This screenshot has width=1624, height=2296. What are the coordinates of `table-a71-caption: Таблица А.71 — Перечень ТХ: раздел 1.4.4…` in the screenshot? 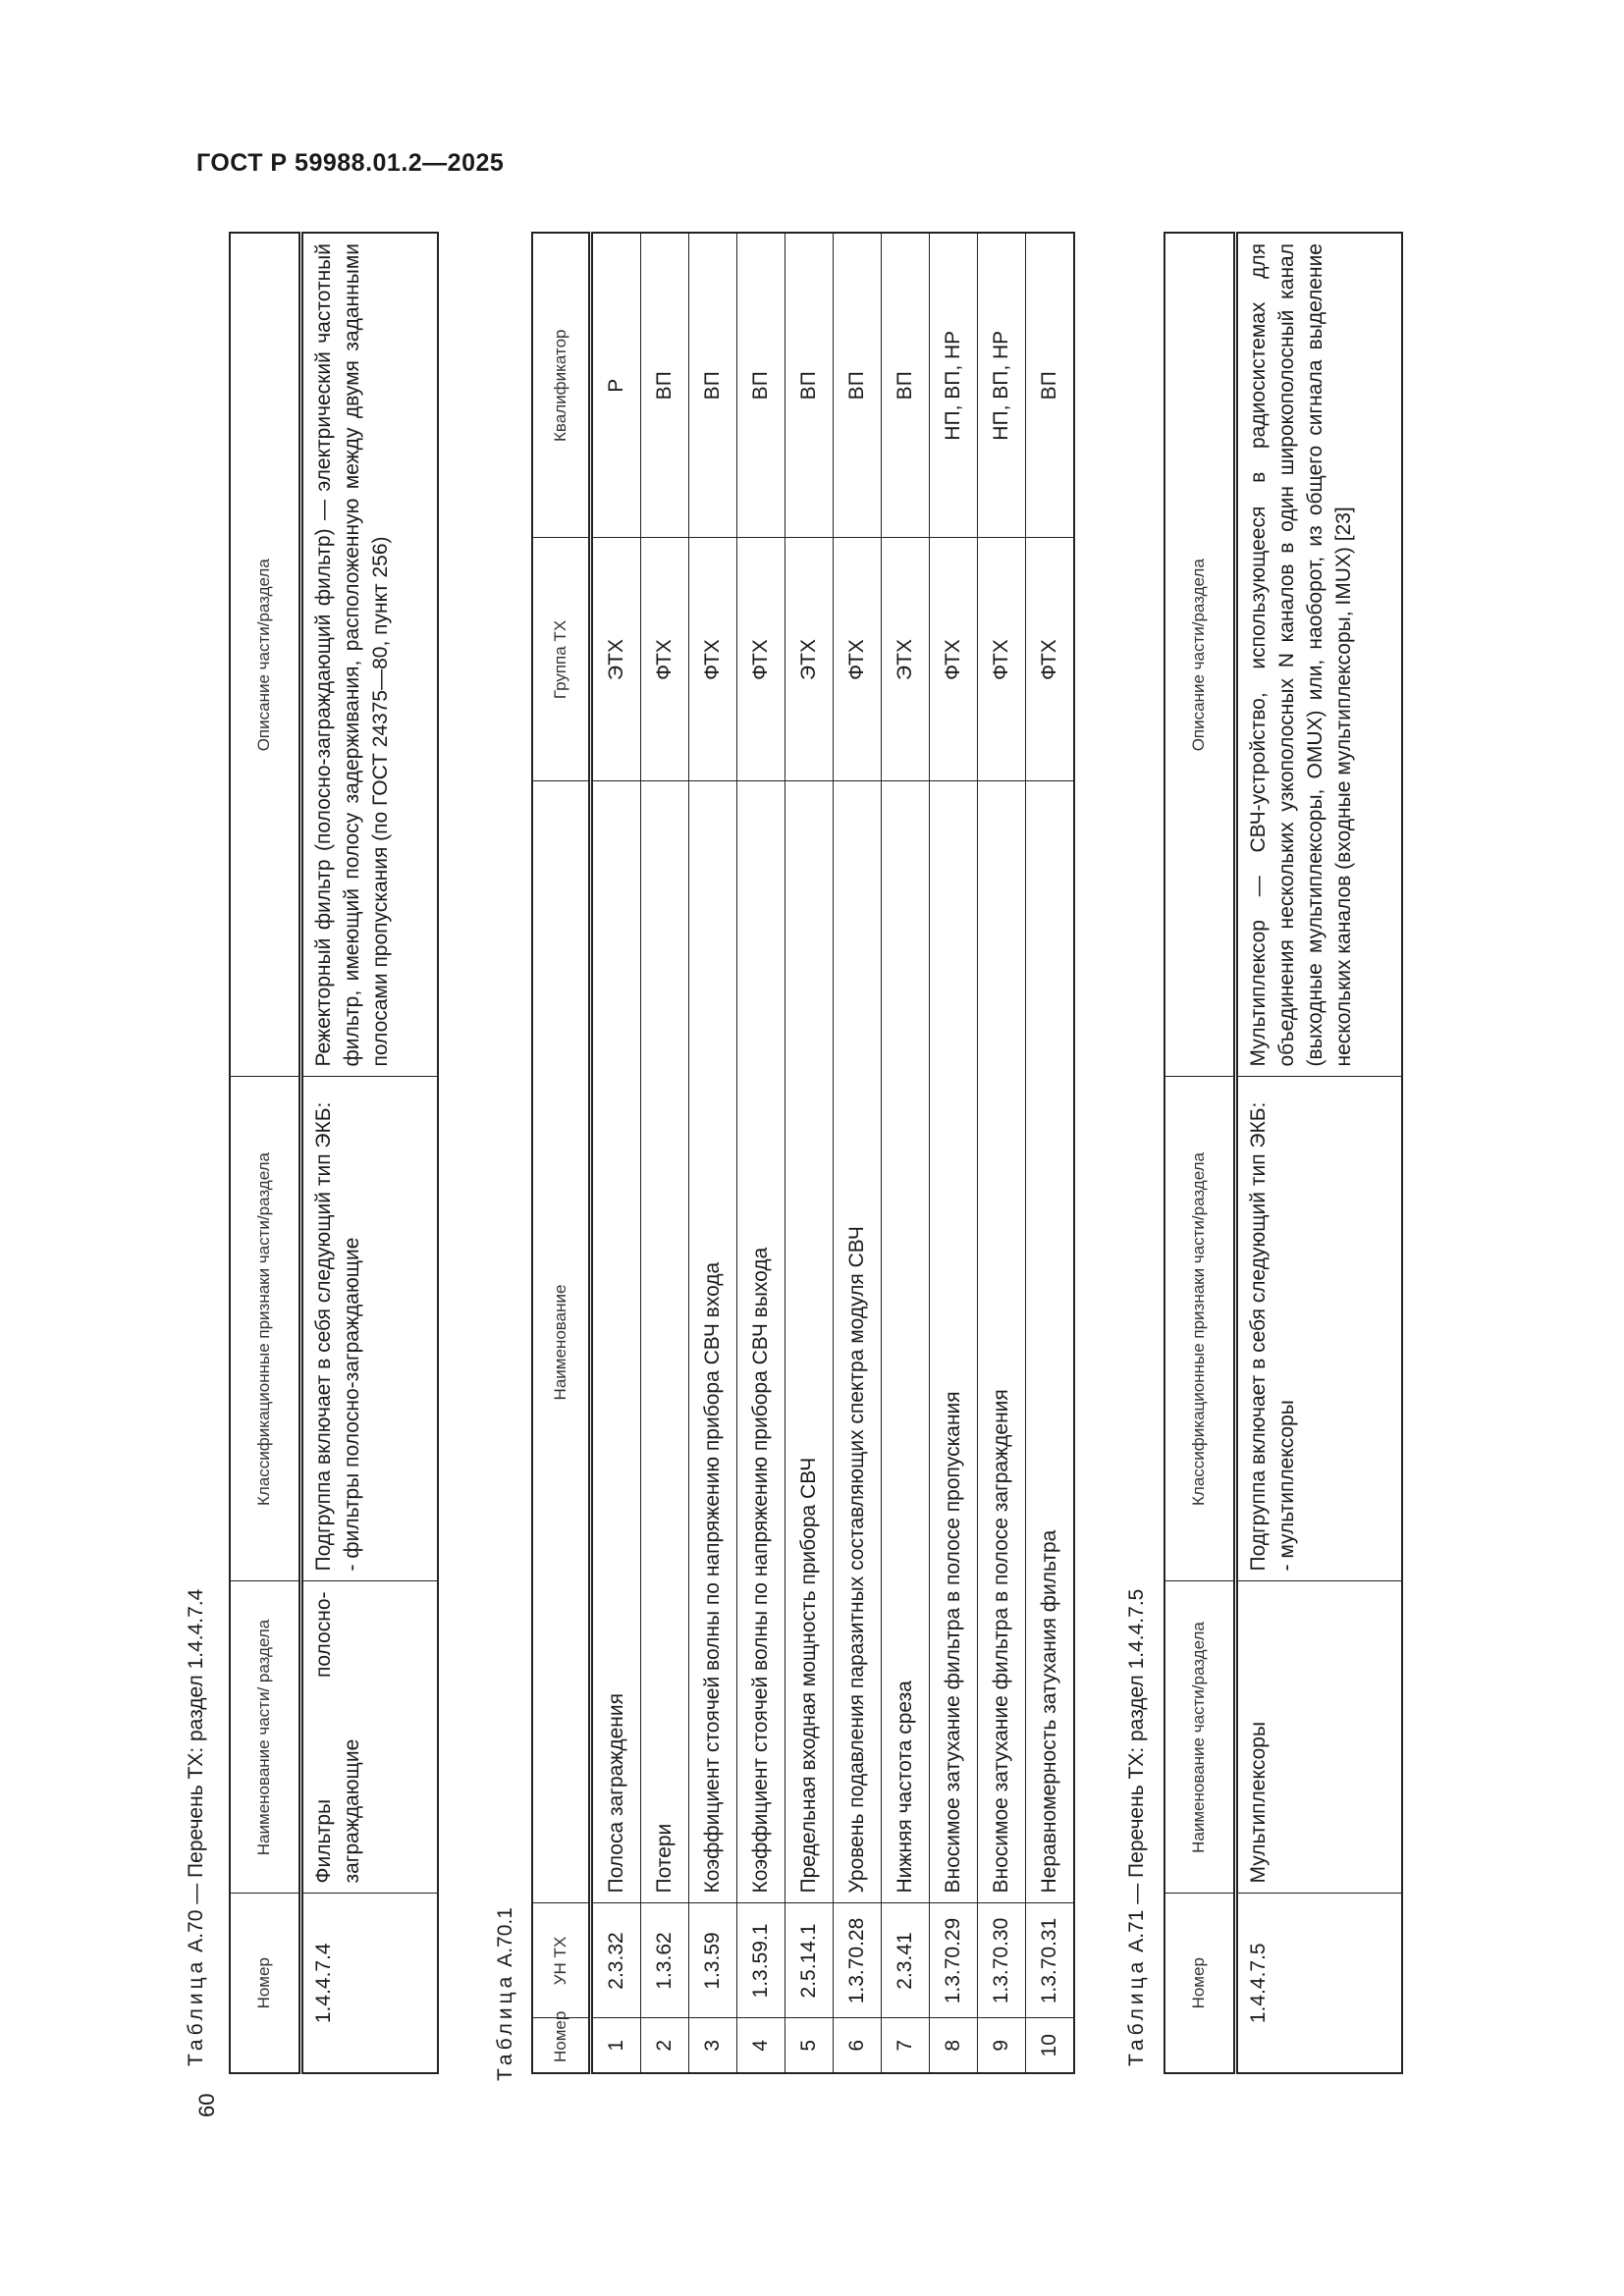 It's located at (1137, 1828).